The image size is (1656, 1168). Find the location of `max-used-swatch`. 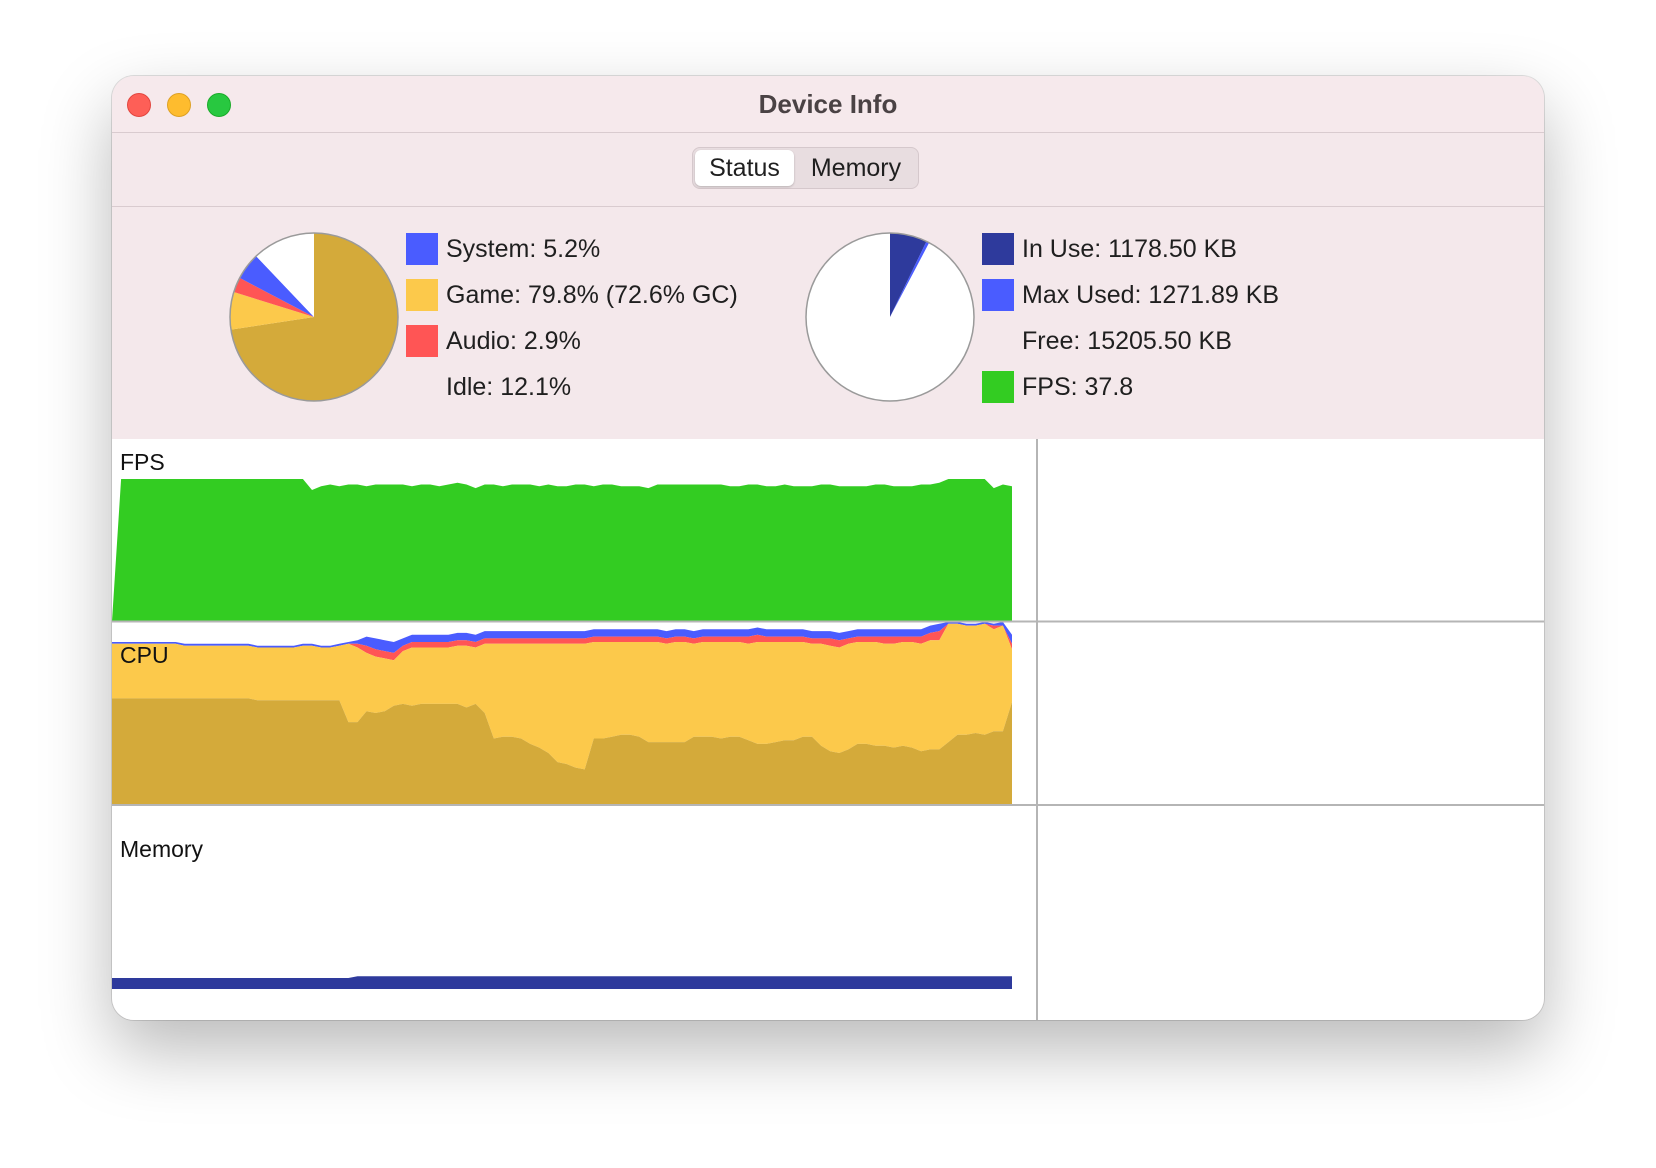

max-used-swatch is located at coordinates (998, 295).